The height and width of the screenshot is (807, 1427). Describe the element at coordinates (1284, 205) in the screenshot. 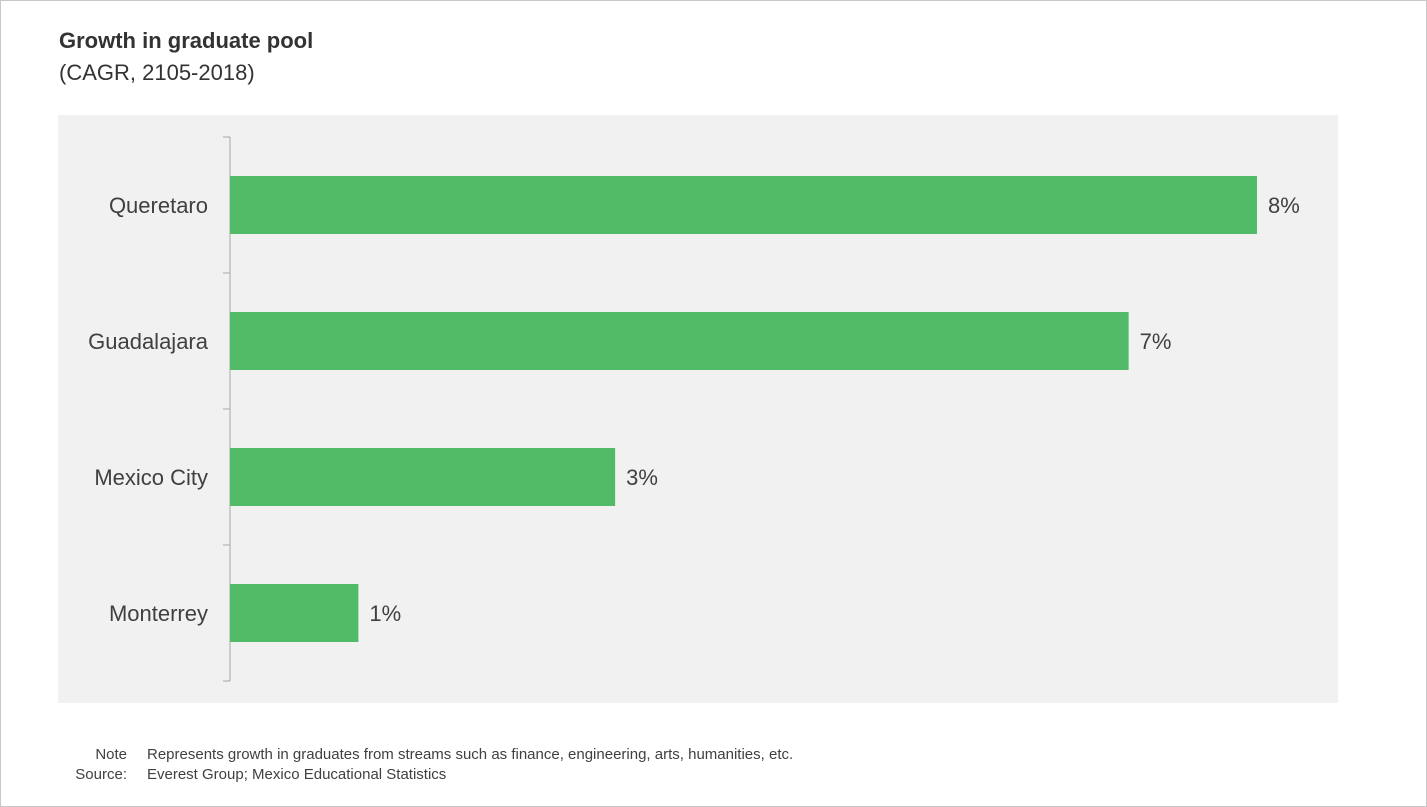

I see `data-label: 8%` at that location.